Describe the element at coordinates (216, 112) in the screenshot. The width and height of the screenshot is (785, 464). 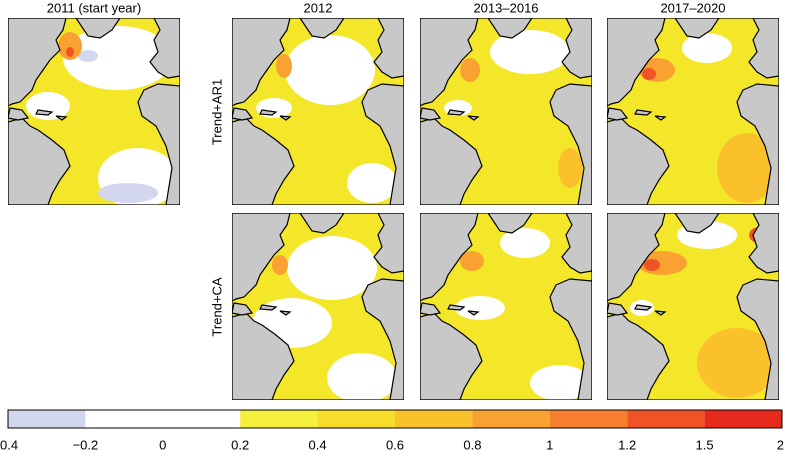
I see `row-label: Trend+AR1` at that location.